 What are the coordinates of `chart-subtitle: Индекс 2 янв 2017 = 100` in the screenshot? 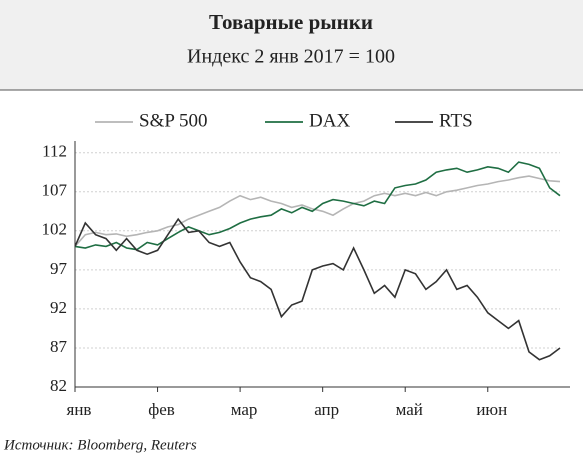 It's located at (291, 57).